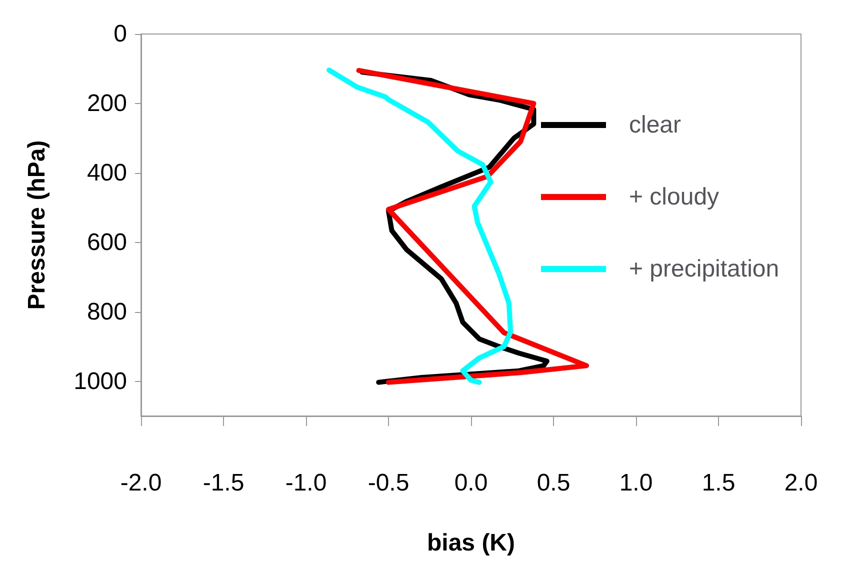 The height and width of the screenshot is (586, 842). I want to click on y-tick-label: 1000, so click(100, 381).